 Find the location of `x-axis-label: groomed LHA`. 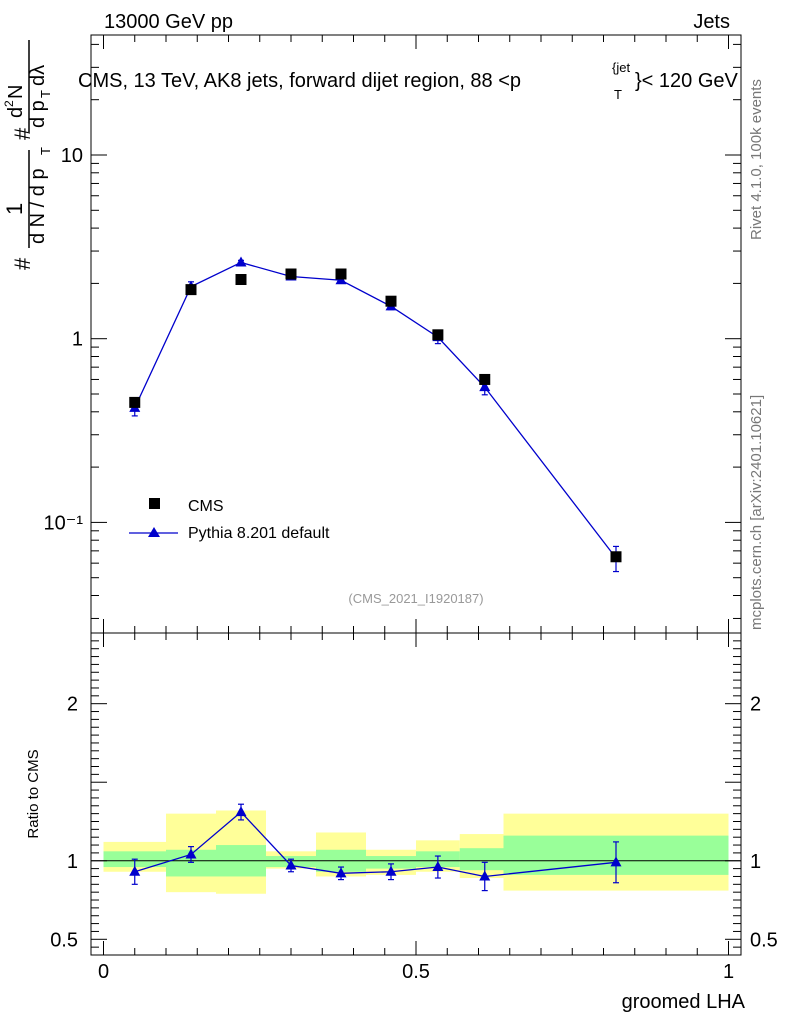

x-axis-label: groomed LHA is located at coordinates (684, 1002).